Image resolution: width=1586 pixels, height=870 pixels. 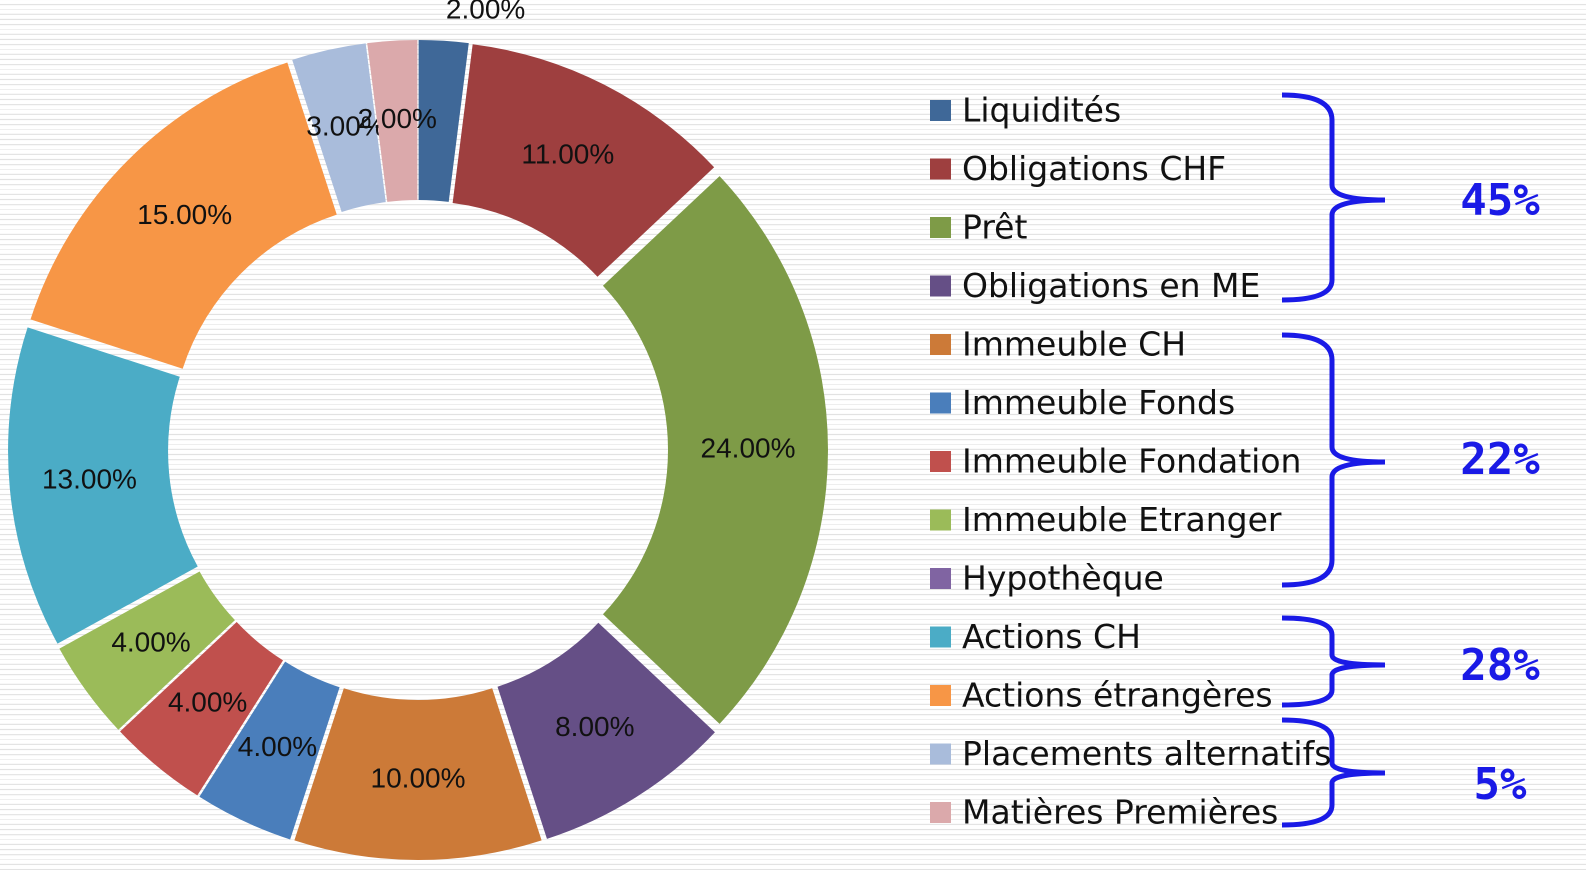 I want to click on legend-label: Obligations en ME, so click(x=1111, y=285).